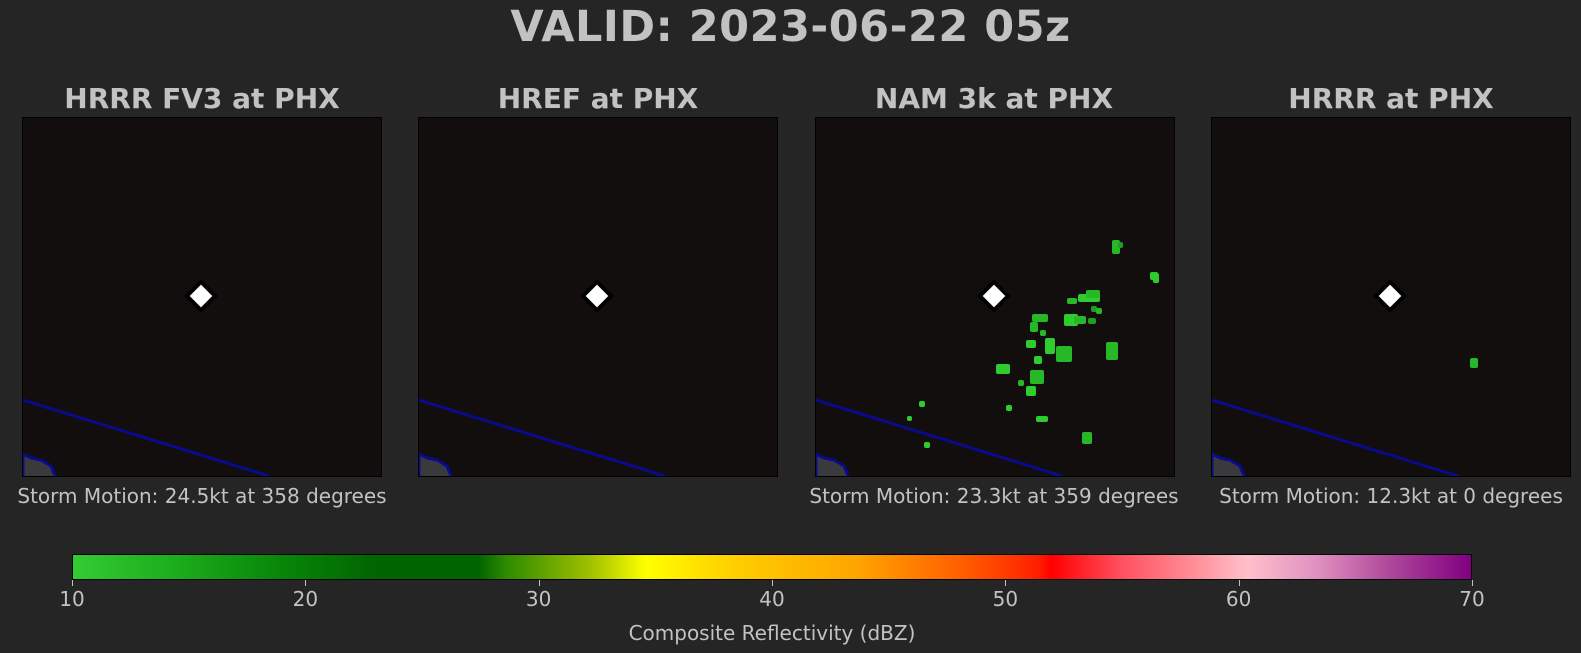 This screenshot has width=1581, height=653. I want to click on colorbar-label: Composite Reflectivity (dBZ), so click(772, 633).